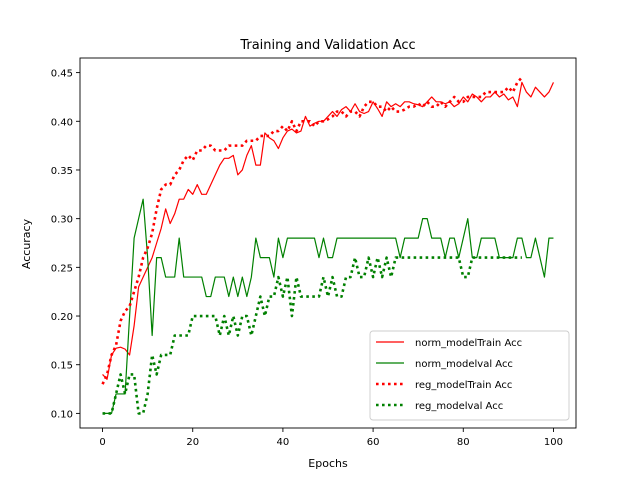 This screenshot has height=480, width=640. Describe the element at coordinates (283, 442) in the screenshot. I see `x-tick-label: 40` at that location.